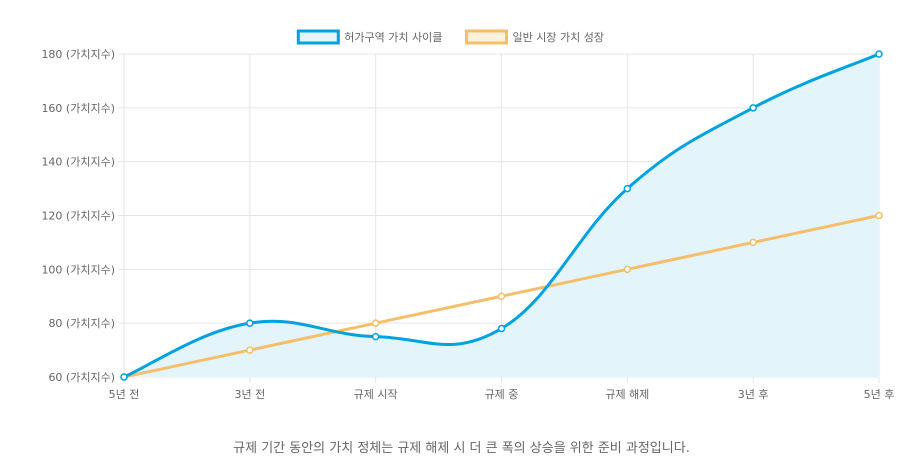 This screenshot has width=923, height=469. I want to click on y-tick-label: 140 (가치지수), so click(78, 162).